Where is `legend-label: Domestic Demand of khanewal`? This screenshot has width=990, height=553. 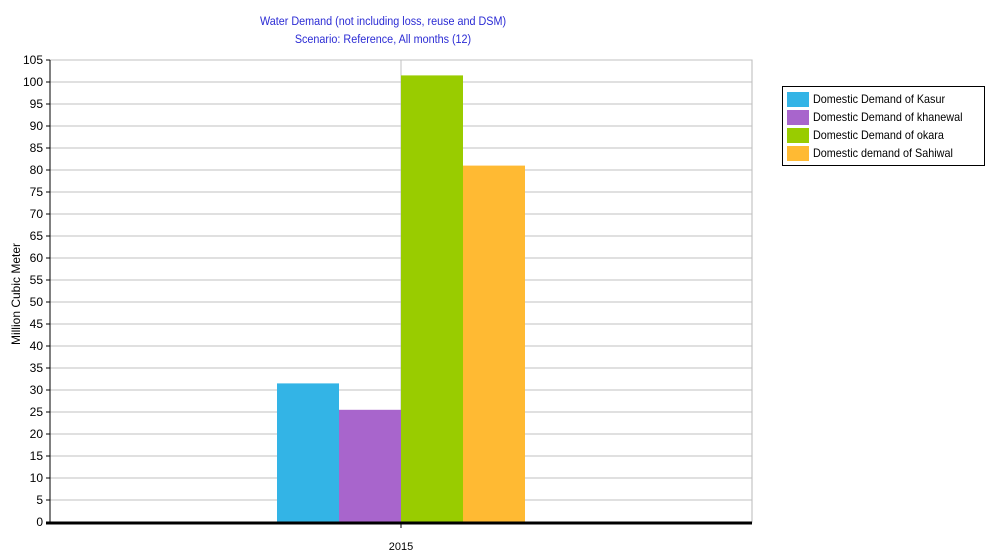 legend-label: Domestic Demand of khanewal is located at coordinates (888, 117).